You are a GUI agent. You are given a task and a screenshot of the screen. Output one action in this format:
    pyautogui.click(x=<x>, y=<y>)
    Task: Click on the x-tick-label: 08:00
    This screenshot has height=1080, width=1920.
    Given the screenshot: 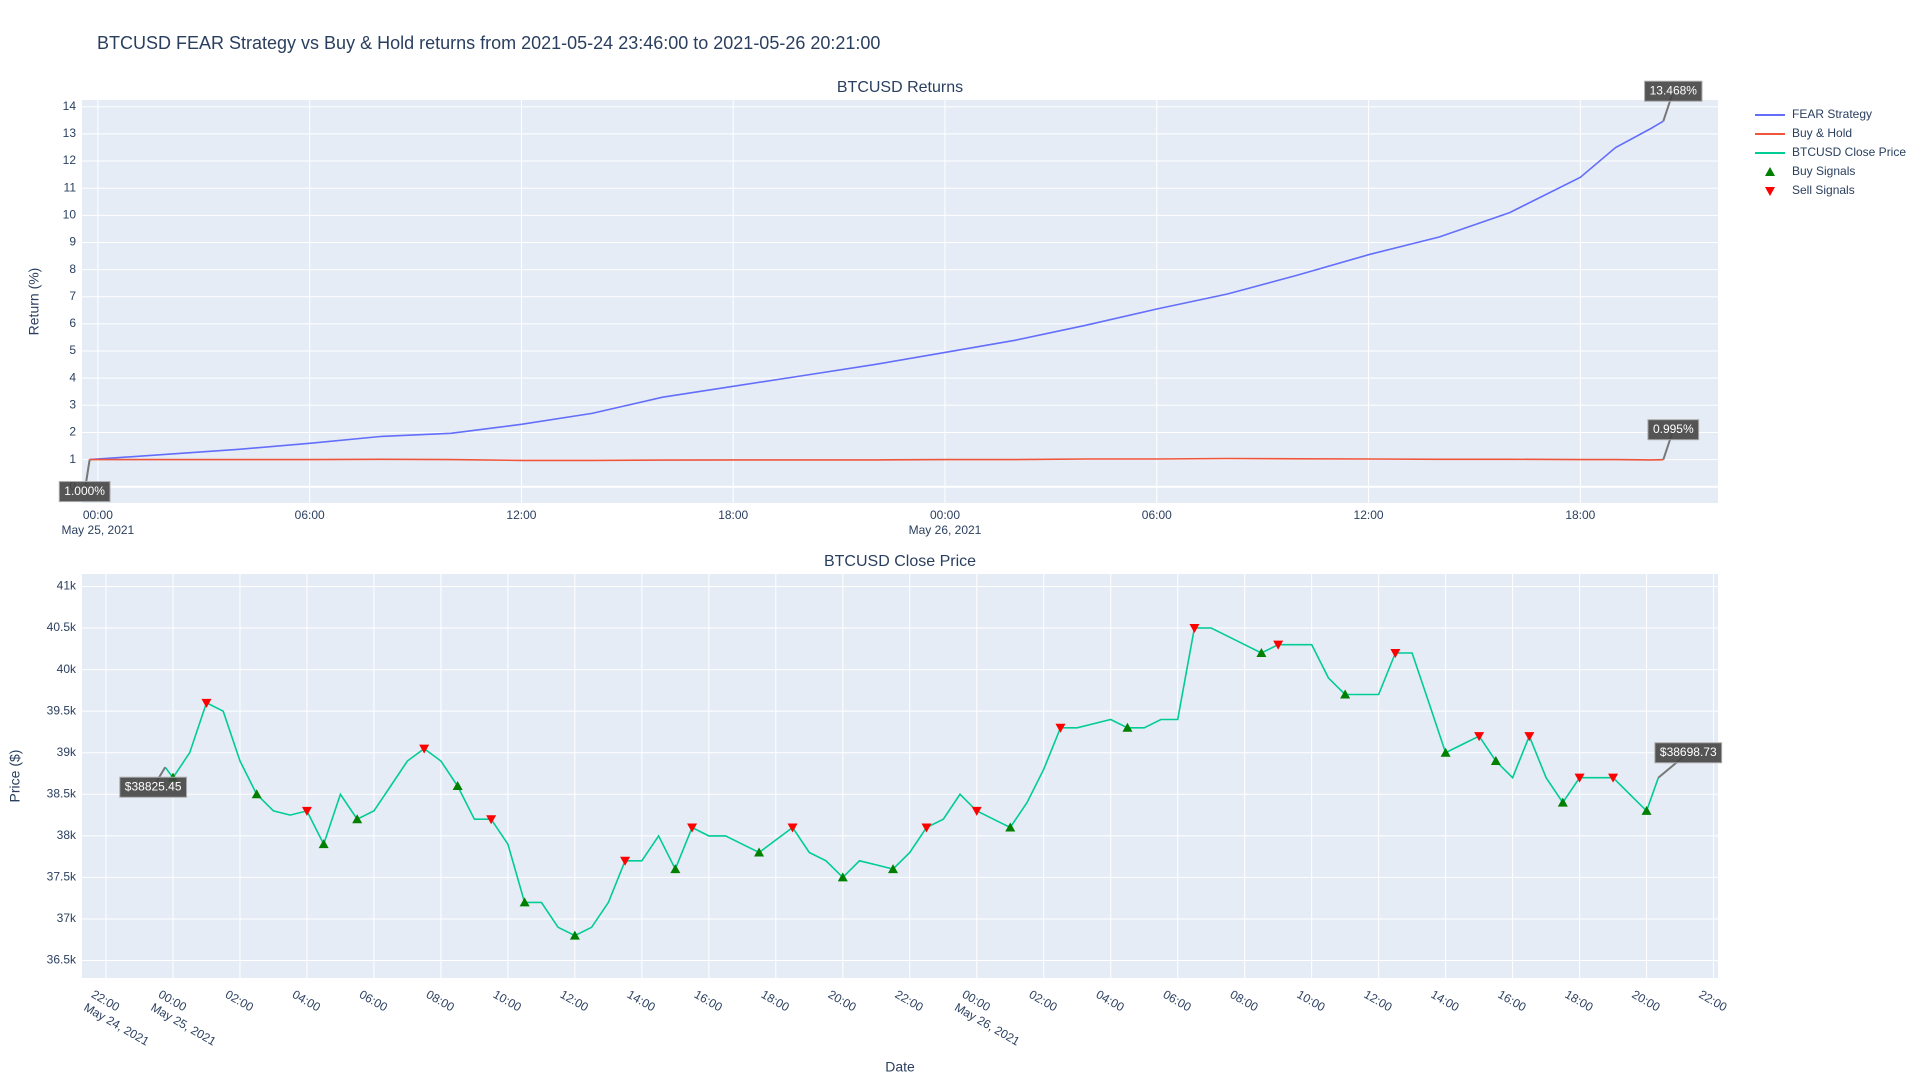 What is the action you would take?
    pyautogui.click(x=440, y=1000)
    